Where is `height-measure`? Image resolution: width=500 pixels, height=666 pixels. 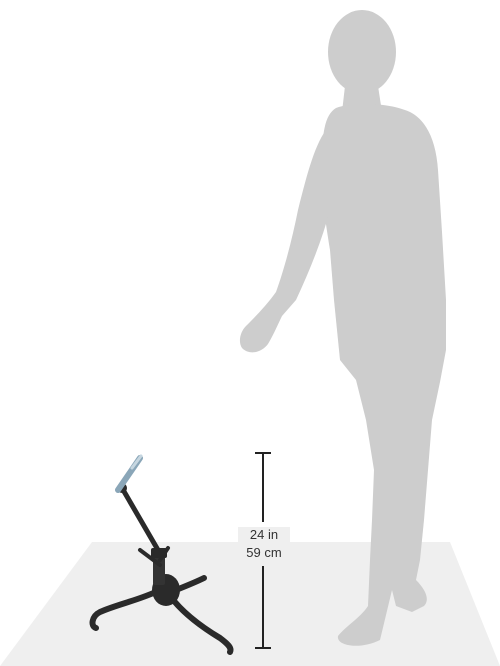 height-measure is located at coordinates (263, 550).